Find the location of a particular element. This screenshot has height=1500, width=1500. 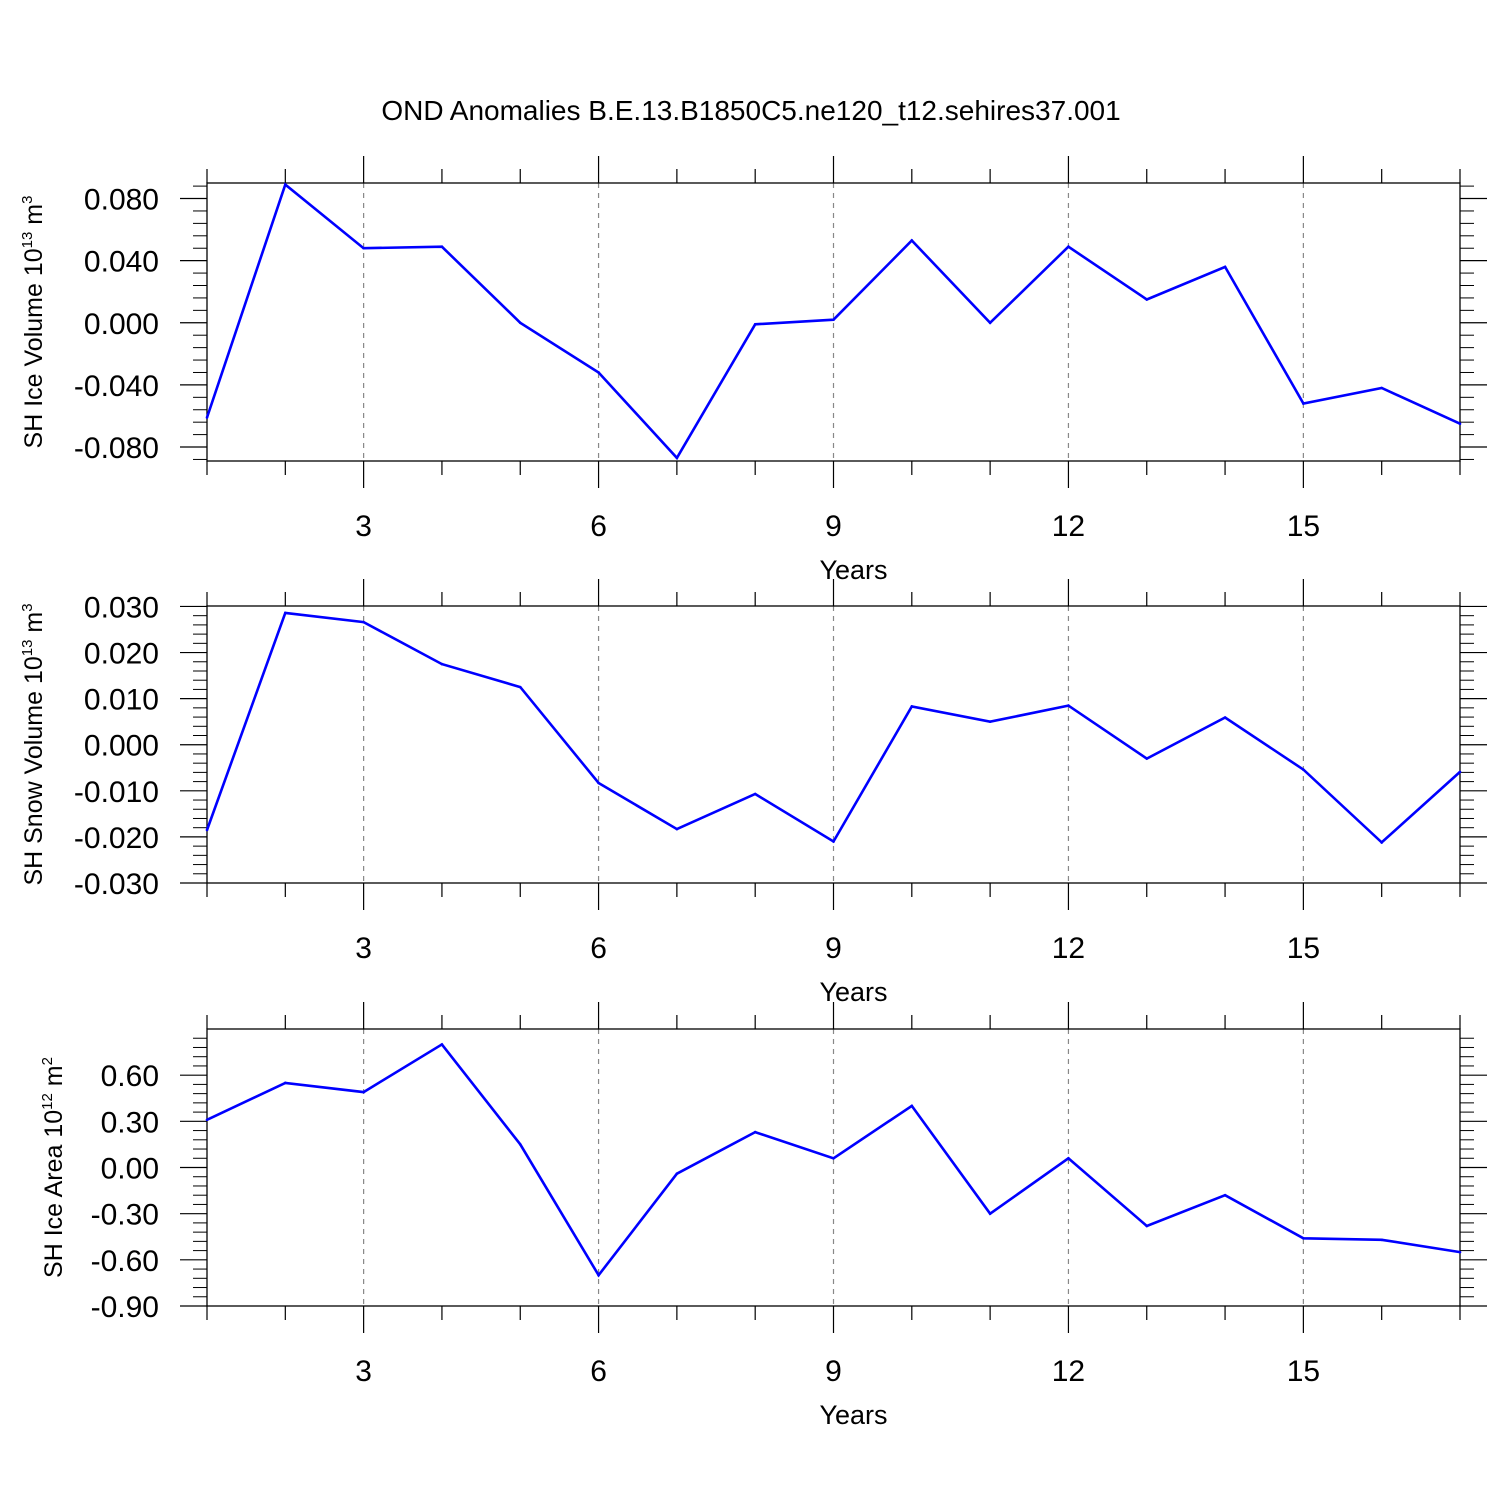

y-tick-label: -0.90 is located at coordinates (125, 1307).